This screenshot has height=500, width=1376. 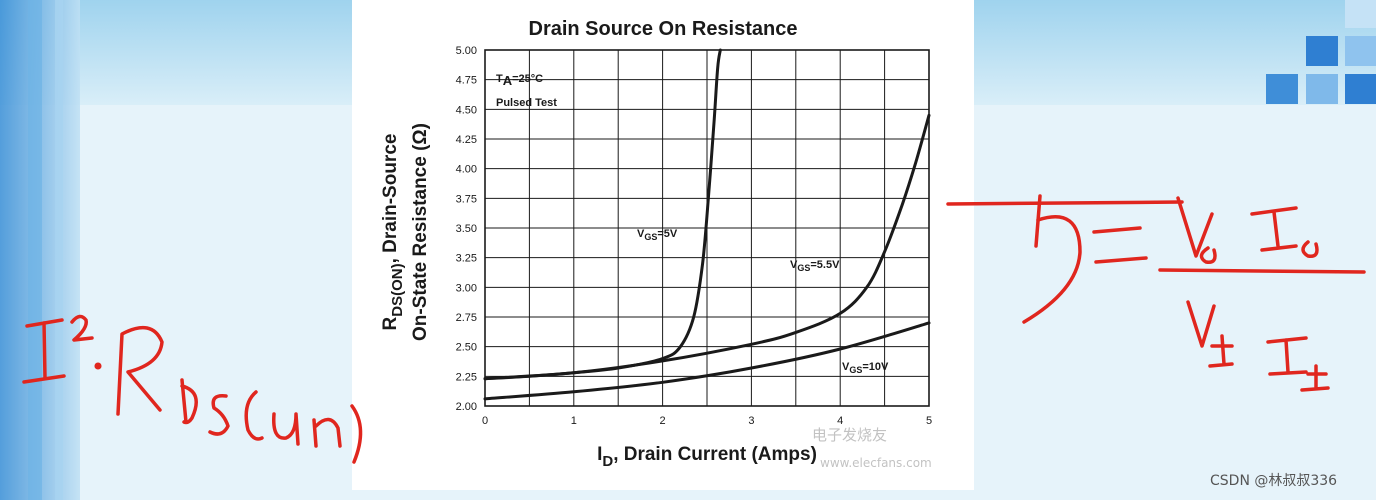 What do you see at coordinates (466, 170) in the screenshot?
I see `y-tick-label: 4.00` at bounding box center [466, 170].